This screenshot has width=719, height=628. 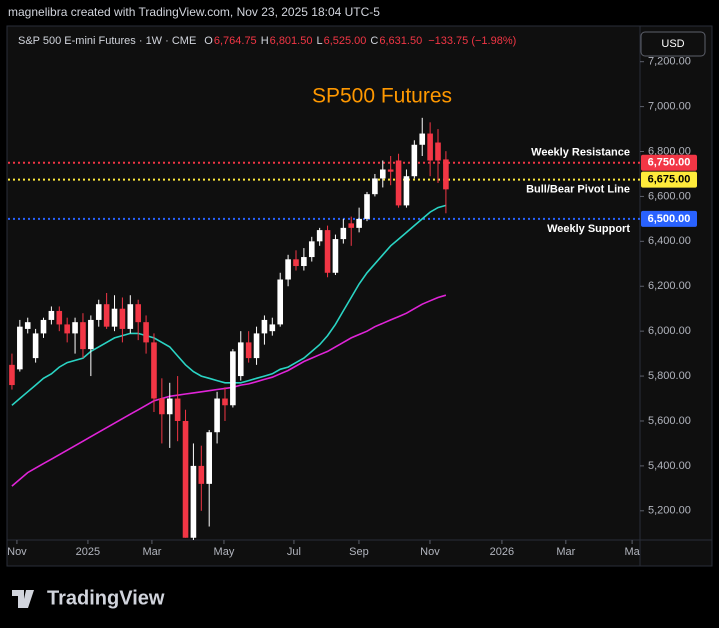 I want to click on ohlc-value: 6,801.50, so click(x=291, y=41).